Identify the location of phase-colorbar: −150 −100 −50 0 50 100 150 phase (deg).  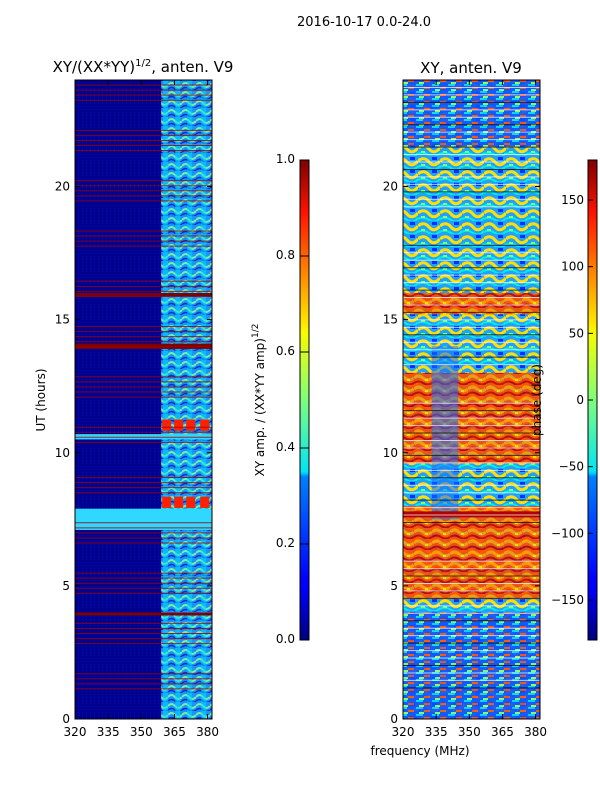
(564, 400).